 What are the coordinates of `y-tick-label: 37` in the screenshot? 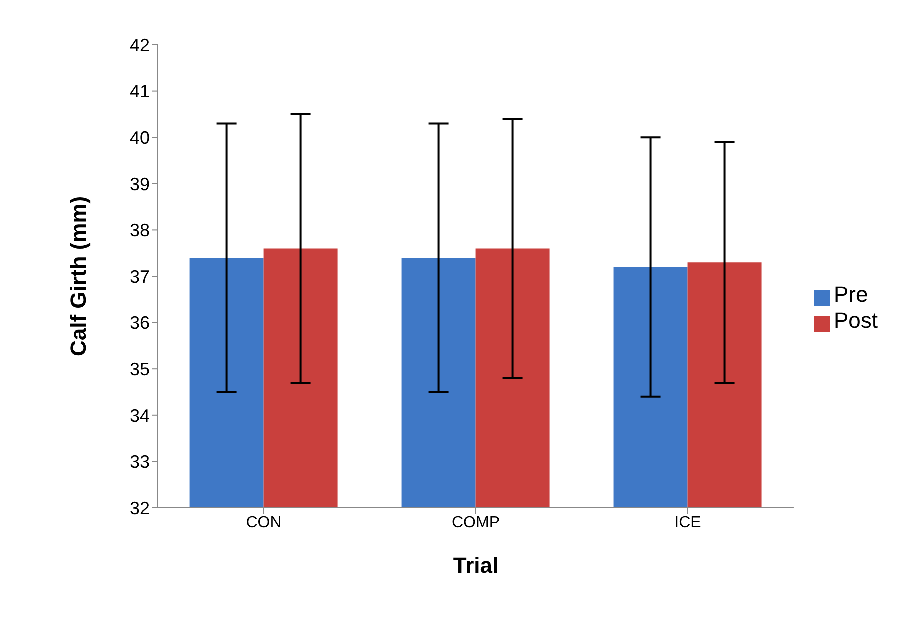 It's located at (140, 276).